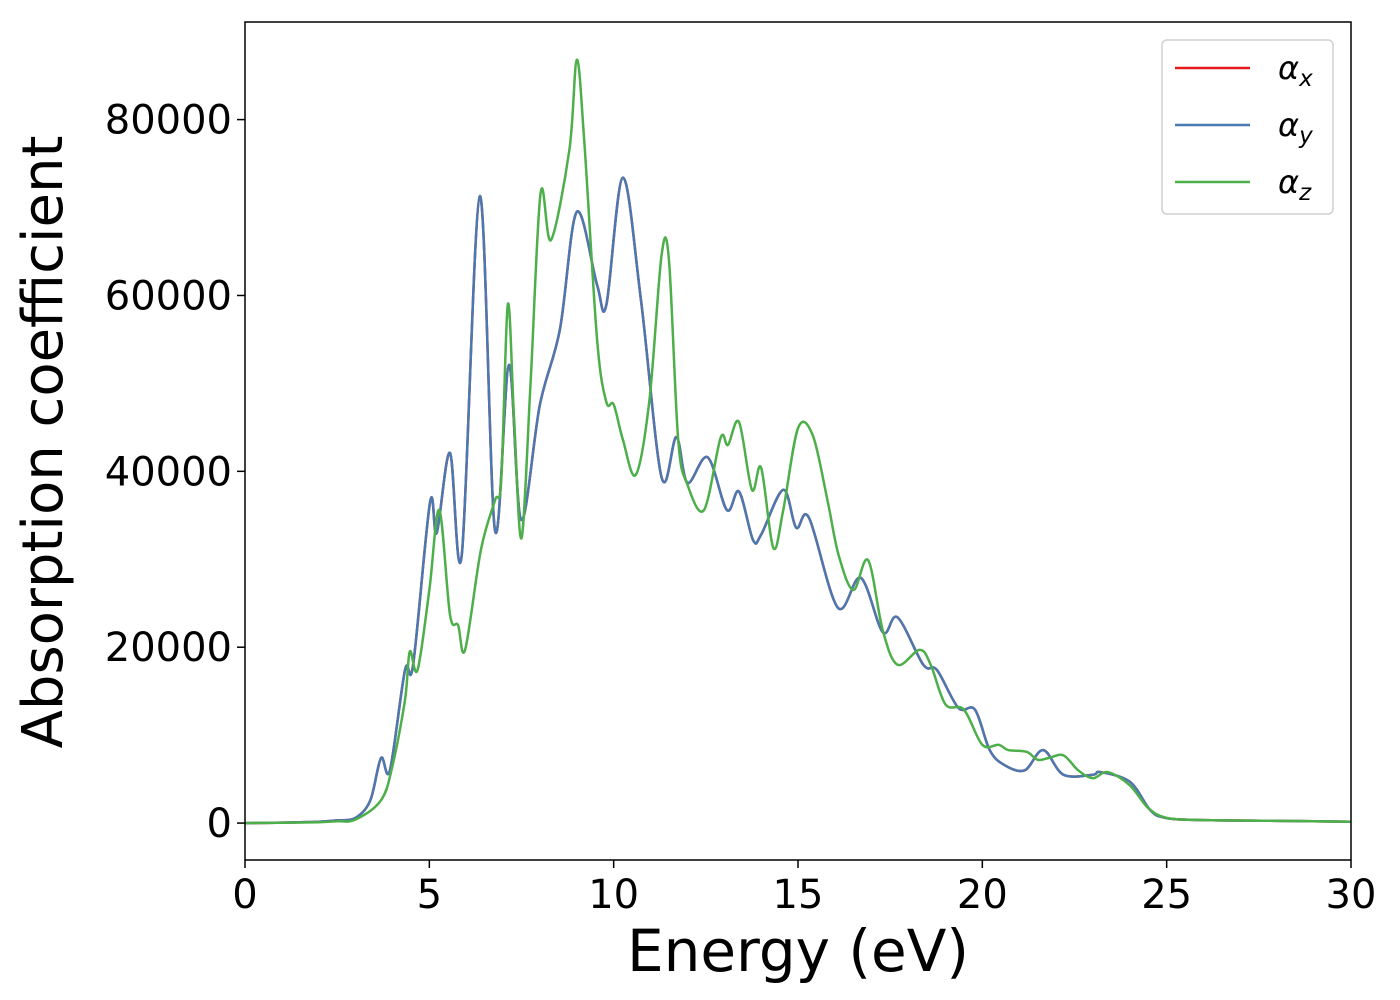  What do you see at coordinates (168, 472) in the screenshot?
I see `y-tick-label: 40000` at bounding box center [168, 472].